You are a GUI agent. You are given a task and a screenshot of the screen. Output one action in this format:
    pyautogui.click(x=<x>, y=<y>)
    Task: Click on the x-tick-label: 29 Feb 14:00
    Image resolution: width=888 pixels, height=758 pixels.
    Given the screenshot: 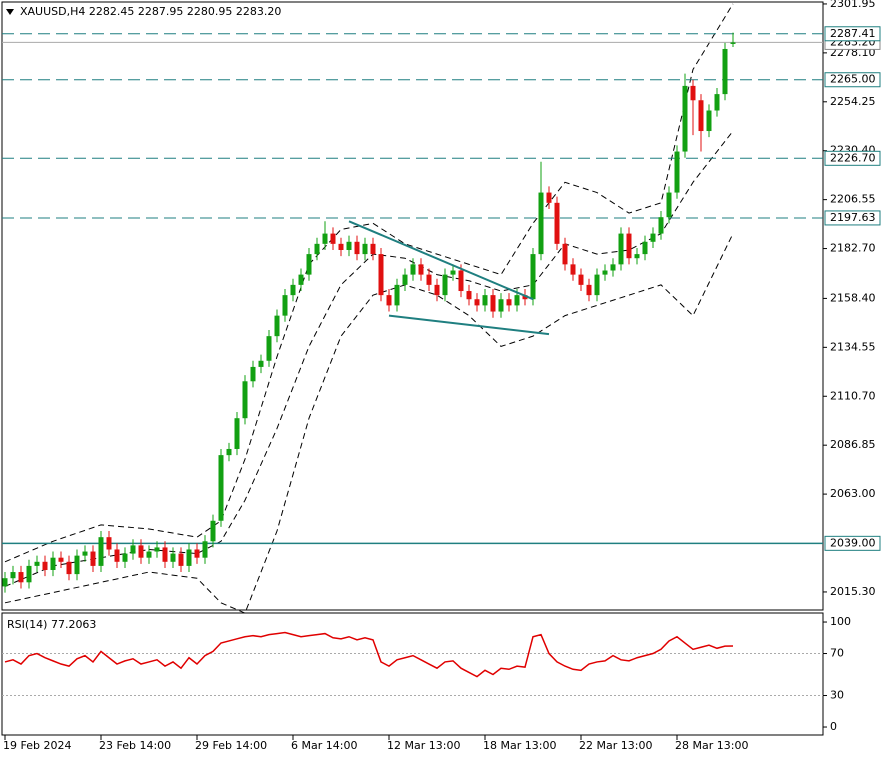 What is the action you would take?
    pyautogui.click(x=231, y=745)
    